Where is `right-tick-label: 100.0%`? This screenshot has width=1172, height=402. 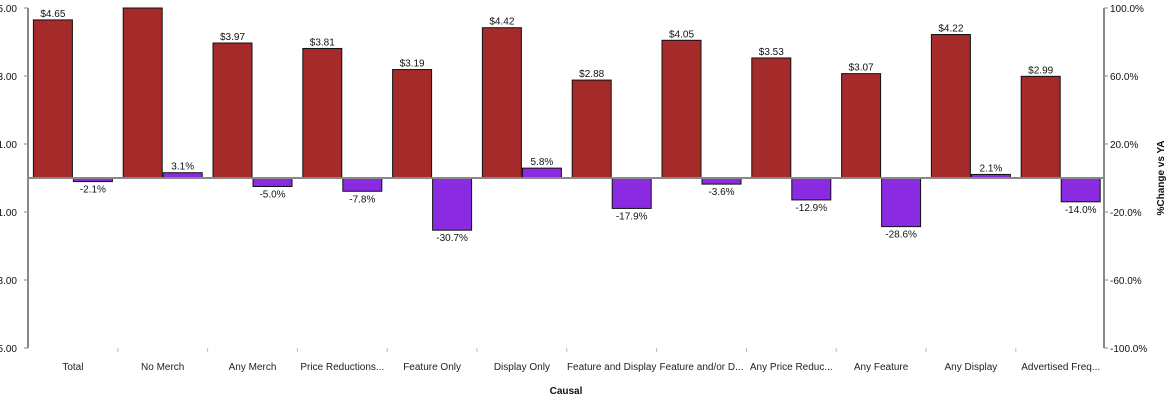 right-tick-label: 100.0% is located at coordinates (1127, 9).